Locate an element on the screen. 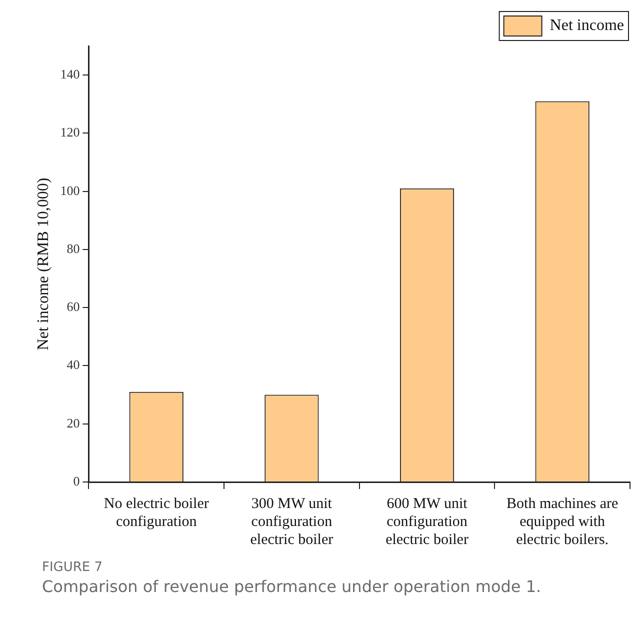  y-tick-label: 120 is located at coordinates (70, 132).